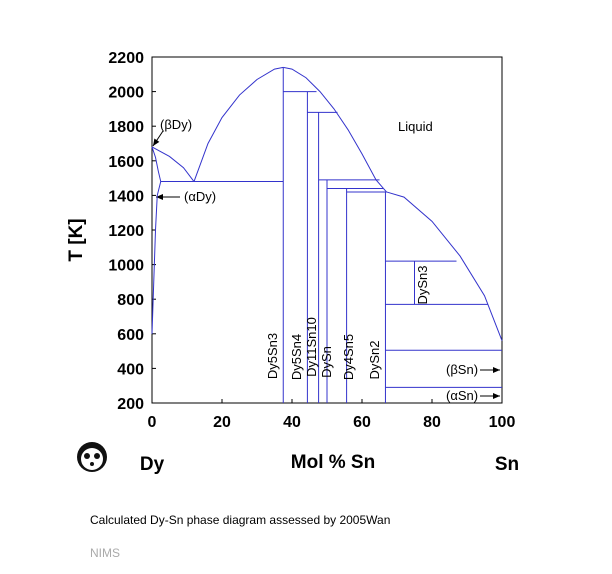 The width and height of the screenshot is (612, 574). Describe the element at coordinates (333, 462) in the screenshot. I see `x-axis-label: Mol % Sn` at that location.